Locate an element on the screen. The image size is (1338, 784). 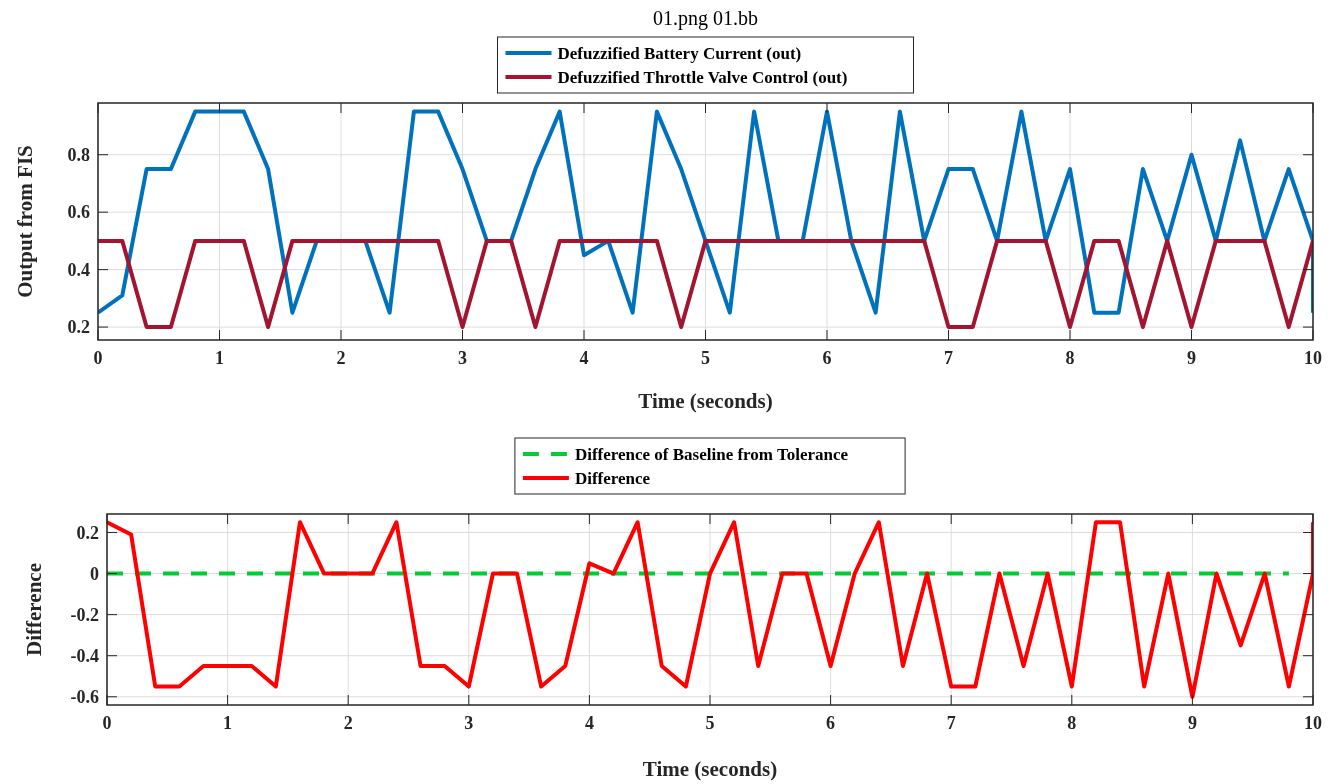
y-tick-label: 0 is located at coordinates (94, 573).